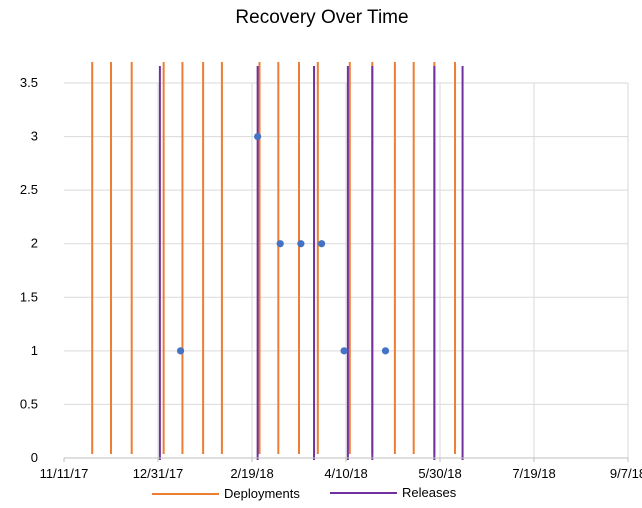 This screenshot has width=642, height=508. Describe the element at coordinates (345, 473) in the screenshot. I see `x-tick-label: 4/10/18` at that location.